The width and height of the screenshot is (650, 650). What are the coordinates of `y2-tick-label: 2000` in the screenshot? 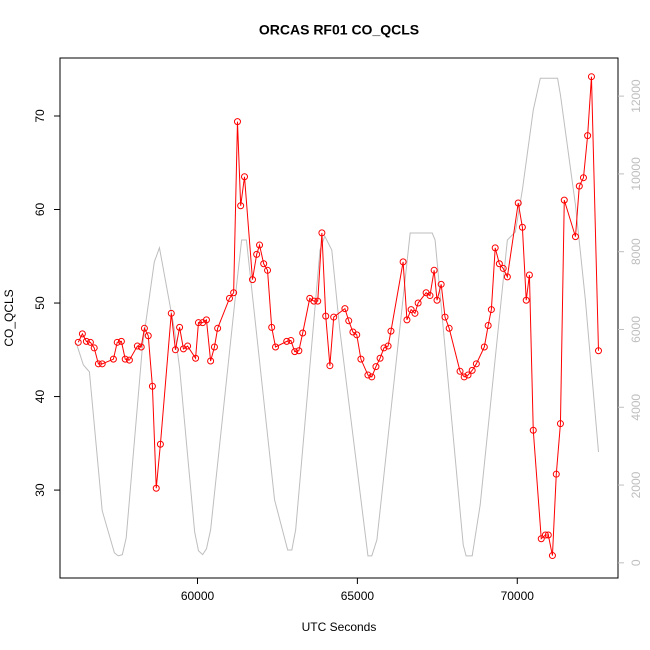 It's located at (636, 484).